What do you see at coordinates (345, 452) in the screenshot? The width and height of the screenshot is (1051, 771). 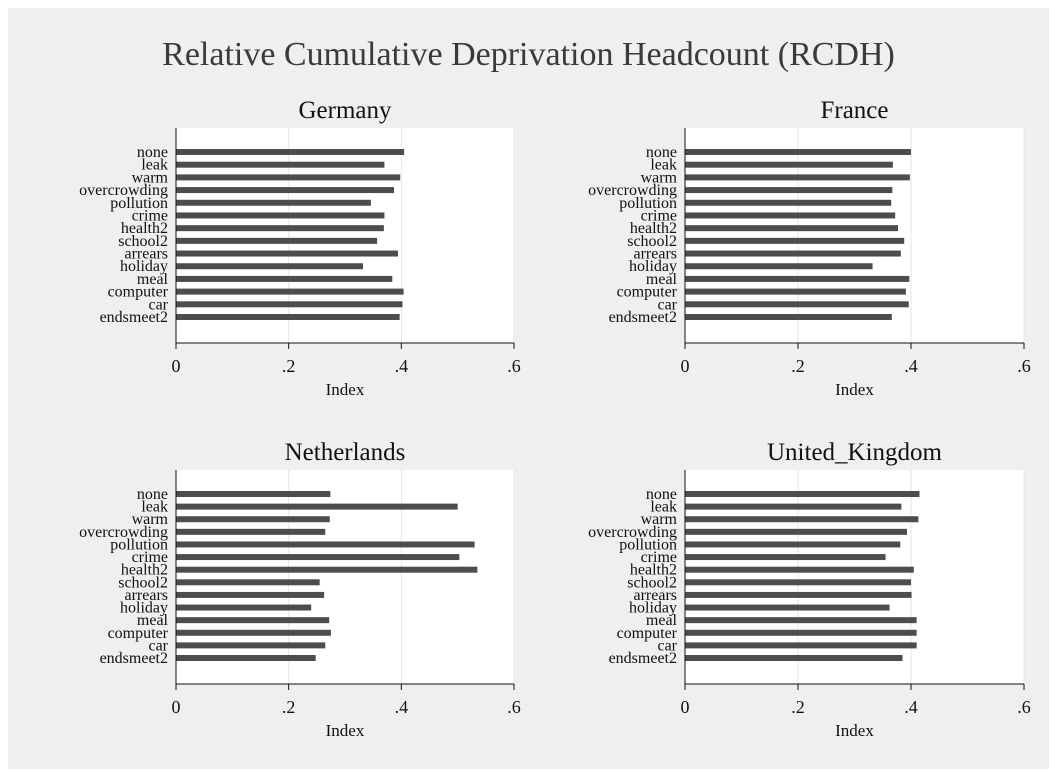 I see `panel-title: Netherlands` at bounding box center [345, 452].